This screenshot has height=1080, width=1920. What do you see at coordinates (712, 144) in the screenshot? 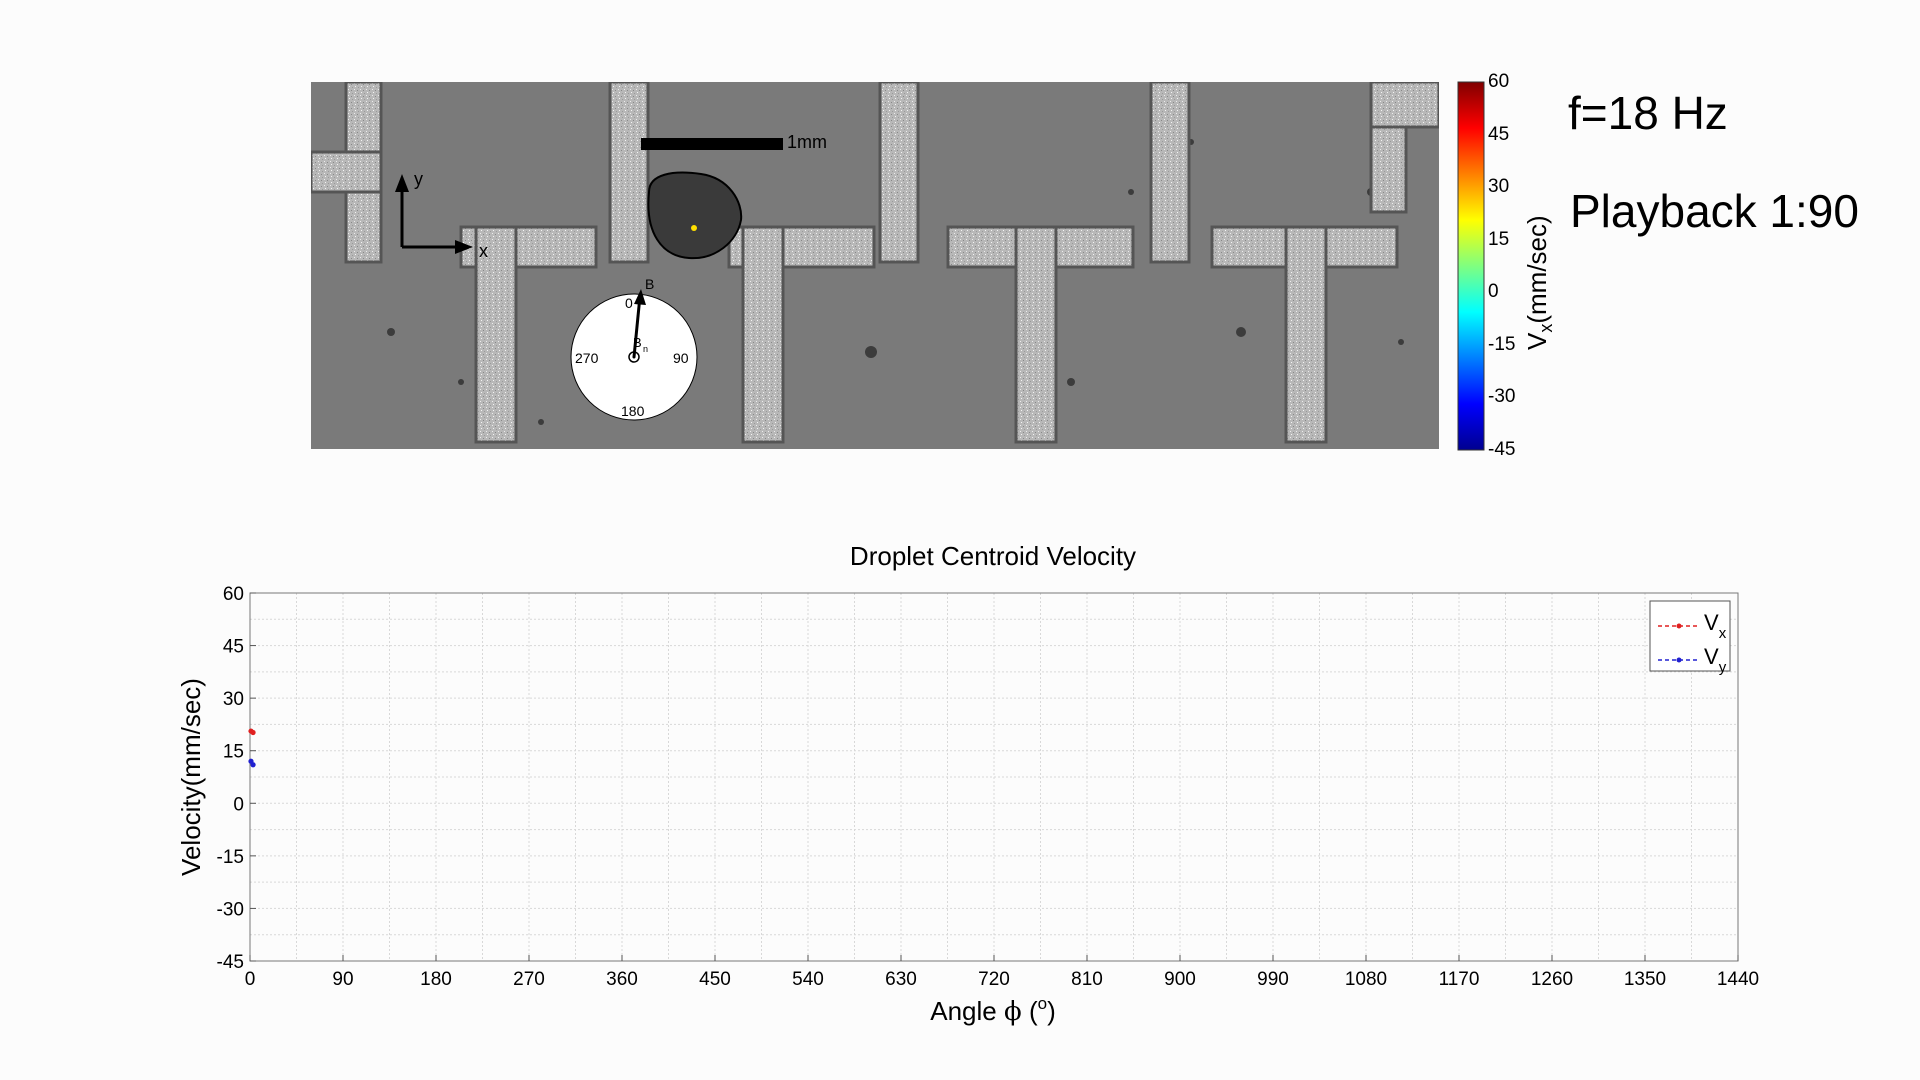
I see `scale-bar` at bounding box center [712, 144].